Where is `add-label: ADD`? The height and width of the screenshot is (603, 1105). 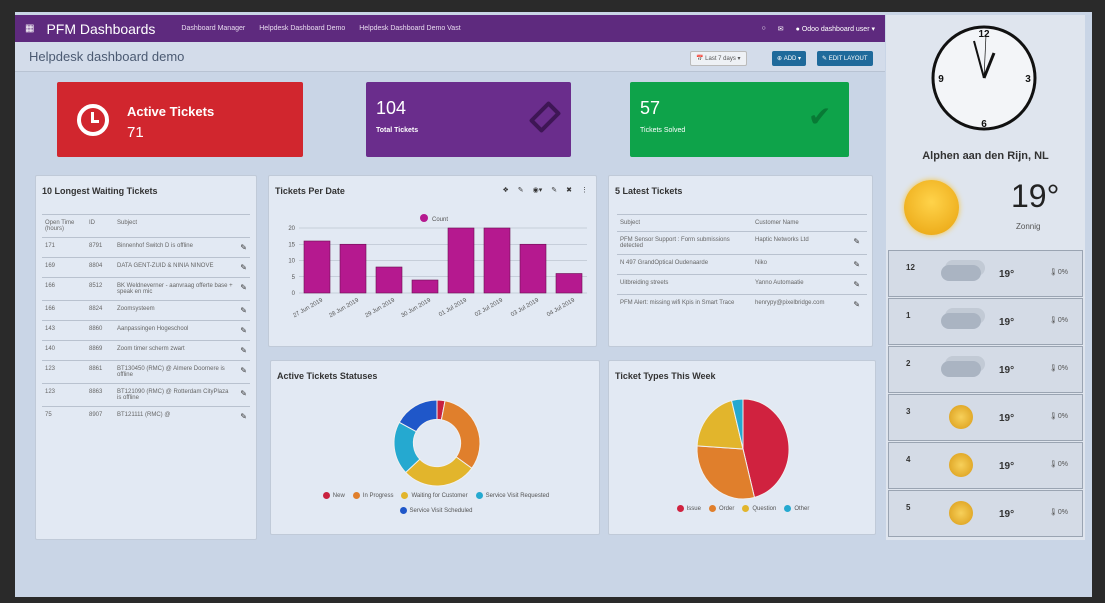 add-label: ADD is located at coordinates (790, 58).